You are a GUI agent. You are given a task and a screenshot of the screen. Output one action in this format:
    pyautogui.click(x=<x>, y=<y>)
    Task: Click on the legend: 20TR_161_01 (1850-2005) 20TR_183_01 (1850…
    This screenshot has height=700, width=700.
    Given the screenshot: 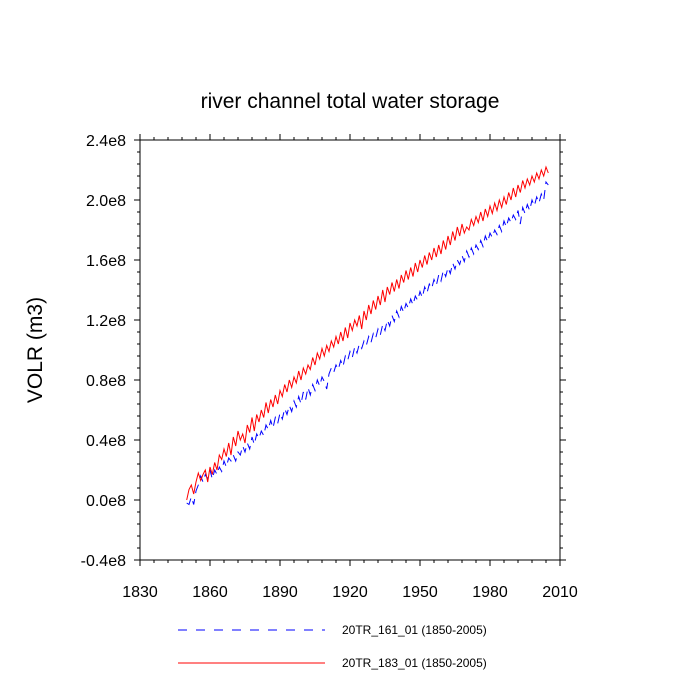 What is the action you would take?
    pyautogui.click(x=332, y=646)
    